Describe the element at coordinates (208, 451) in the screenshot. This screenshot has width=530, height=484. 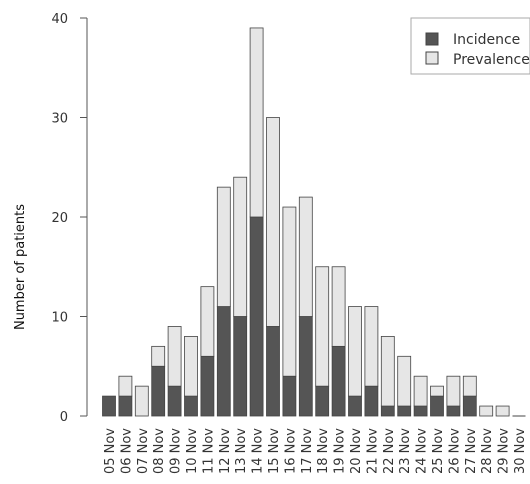
I see `x-tick-label: 11 Nov` at that location.